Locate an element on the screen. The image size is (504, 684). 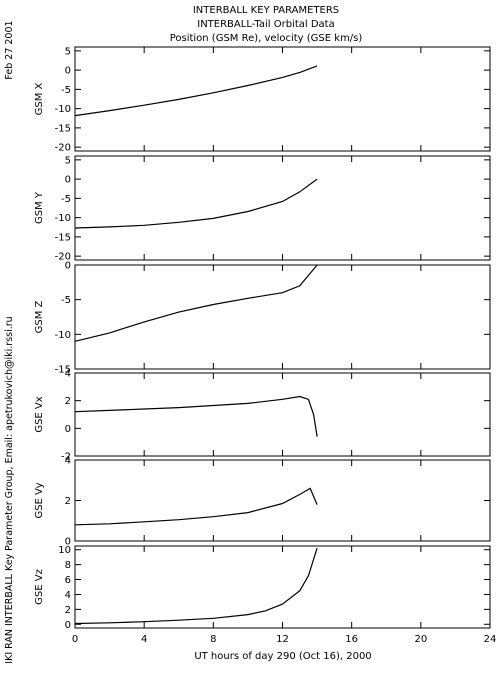
title-line-2: INTERBALL-Tail Orbital Data is located at coordinates (265, 24).